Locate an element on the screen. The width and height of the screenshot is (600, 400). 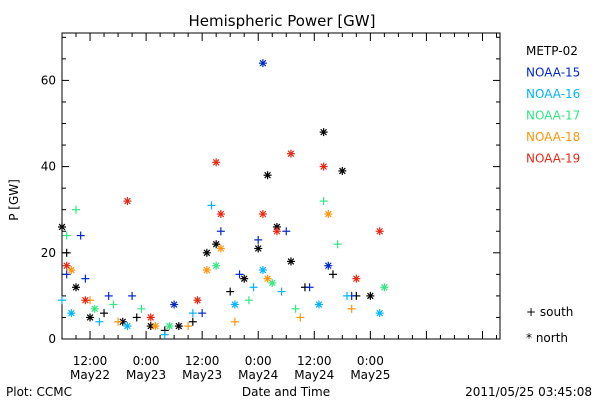
y-tick-label: 60 is located at coordinates (48, 80).